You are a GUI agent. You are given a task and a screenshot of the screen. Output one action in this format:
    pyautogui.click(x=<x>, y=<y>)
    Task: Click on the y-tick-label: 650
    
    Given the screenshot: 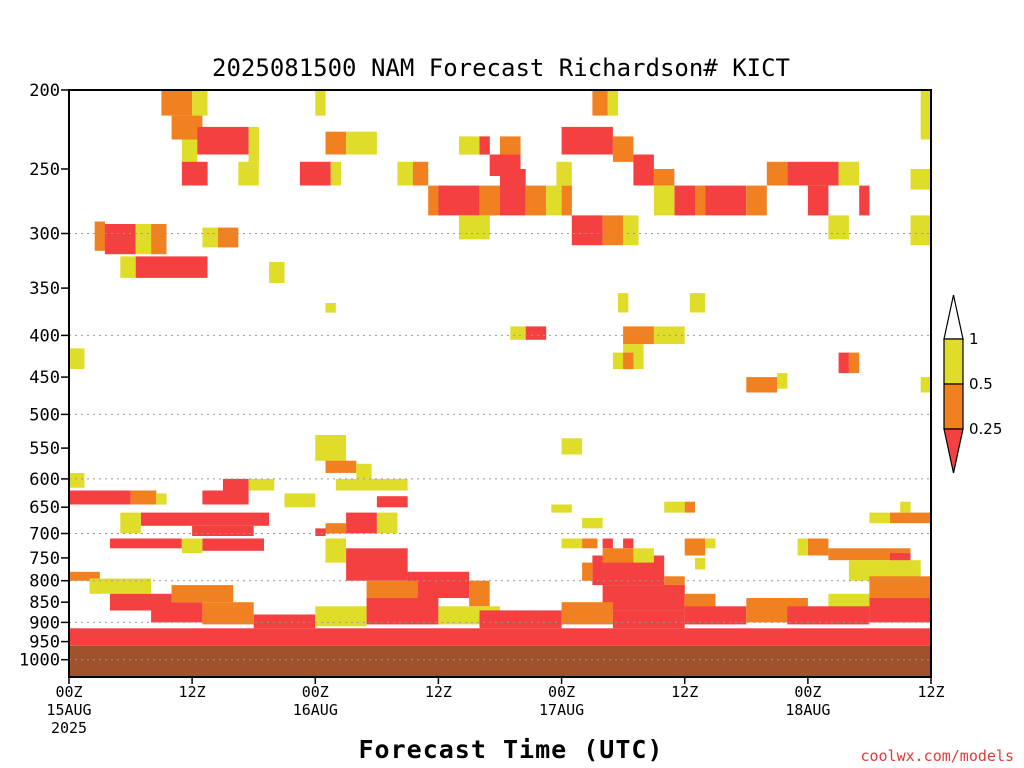 What is the action you would take?
    pyautogui.click(x=44, y=508)
    